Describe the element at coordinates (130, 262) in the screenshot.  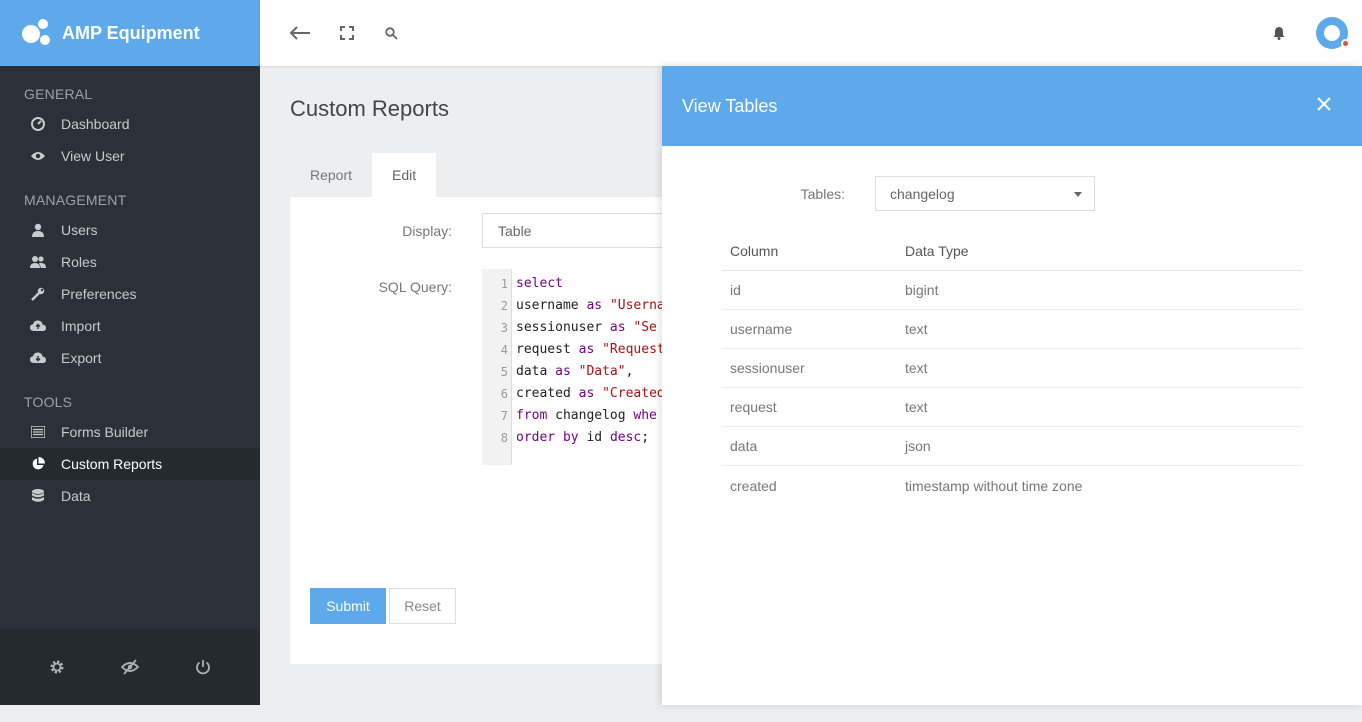
I see `sidebar-item-roles: Roles` at that location.